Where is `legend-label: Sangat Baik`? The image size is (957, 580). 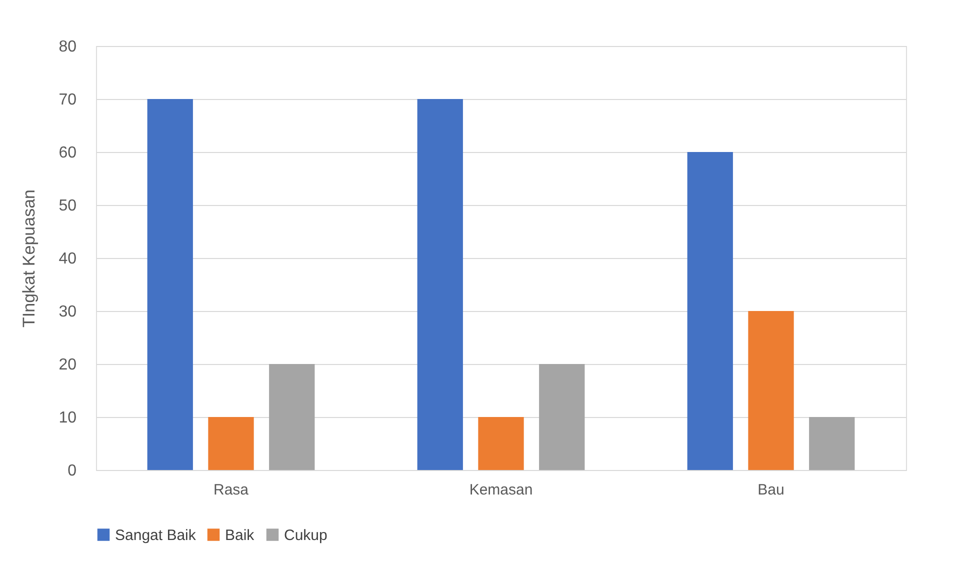 legend-label: Sangat Baik is located at coordinates (155, 535).